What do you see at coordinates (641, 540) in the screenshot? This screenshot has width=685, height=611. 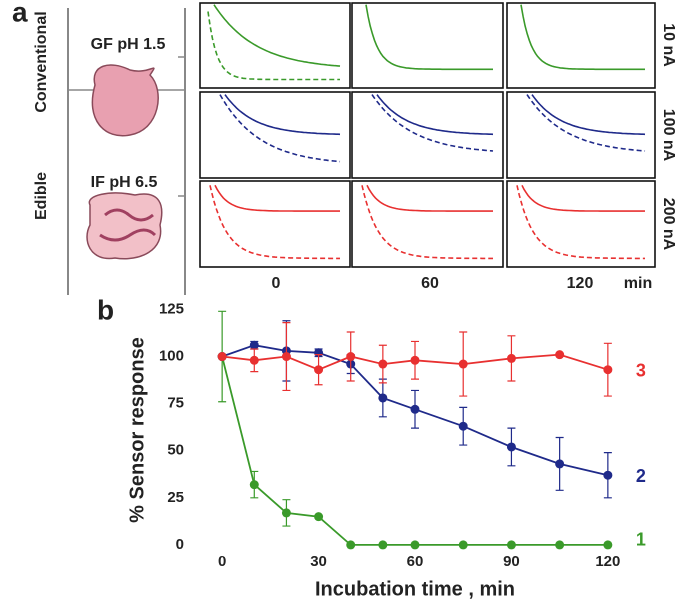 I see `series-label: 1` at bounding box center [641, 540].